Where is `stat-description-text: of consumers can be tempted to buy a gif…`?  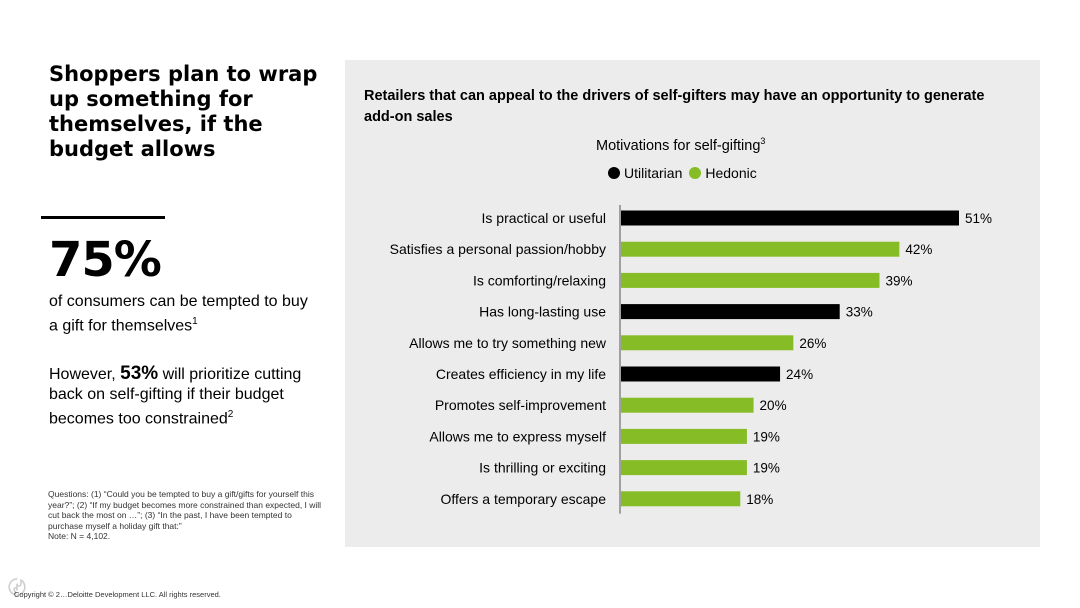 stat-description-text: of consumers can be tempted to buy a gif… is located at coordinates (178, 314).